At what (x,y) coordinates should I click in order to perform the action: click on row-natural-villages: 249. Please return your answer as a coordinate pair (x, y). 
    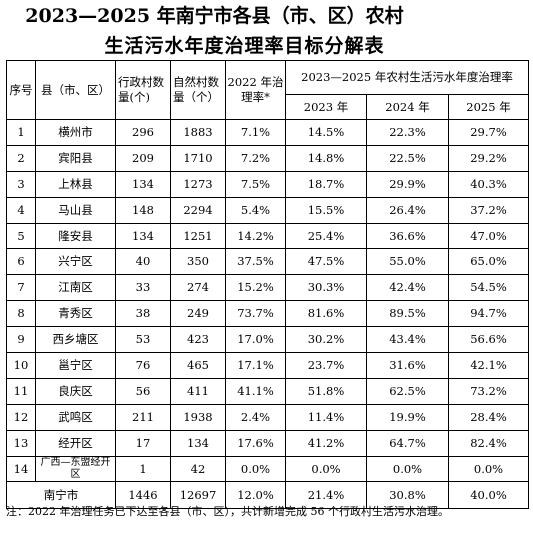
    Looking at the image, I should click on (198, 314).